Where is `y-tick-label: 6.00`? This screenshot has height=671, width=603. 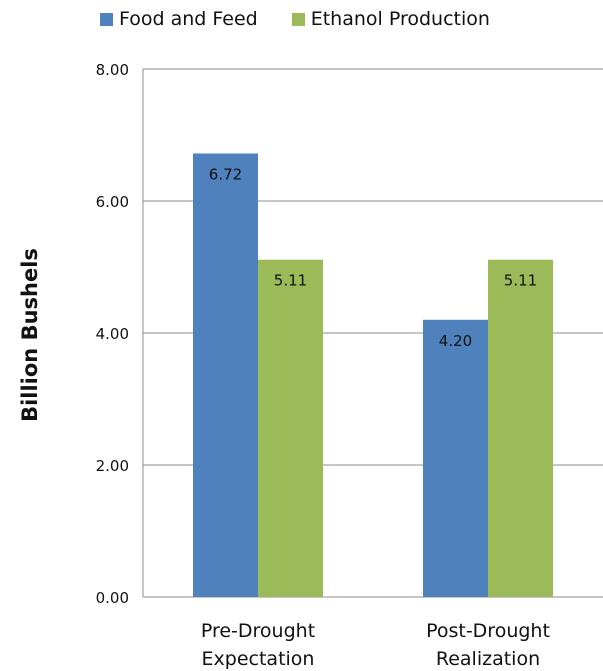
y-tick-label: 6.00 is located at coordinates (112, 202).